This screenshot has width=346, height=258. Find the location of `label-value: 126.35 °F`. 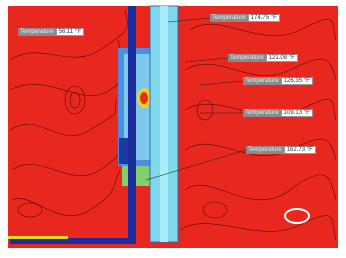

label-value: 126.35 °F is located at coordinates (296, 81).